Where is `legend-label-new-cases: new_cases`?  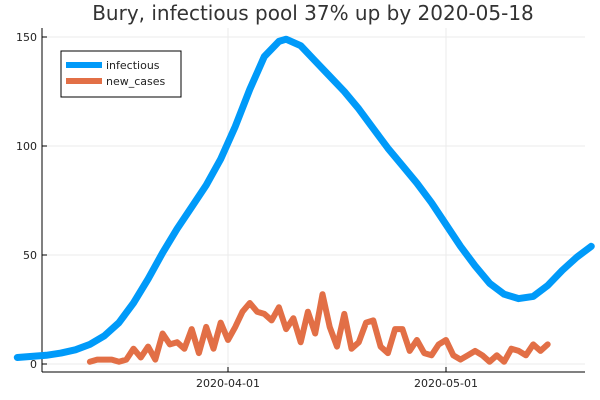
legend-label-new-cases: new_cases is located at coordinates (136, 81).